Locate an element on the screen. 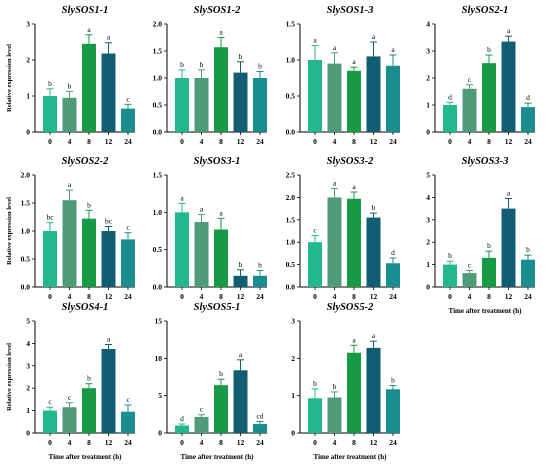  y-tick-label: 5 is located at coordinates (428, 175).